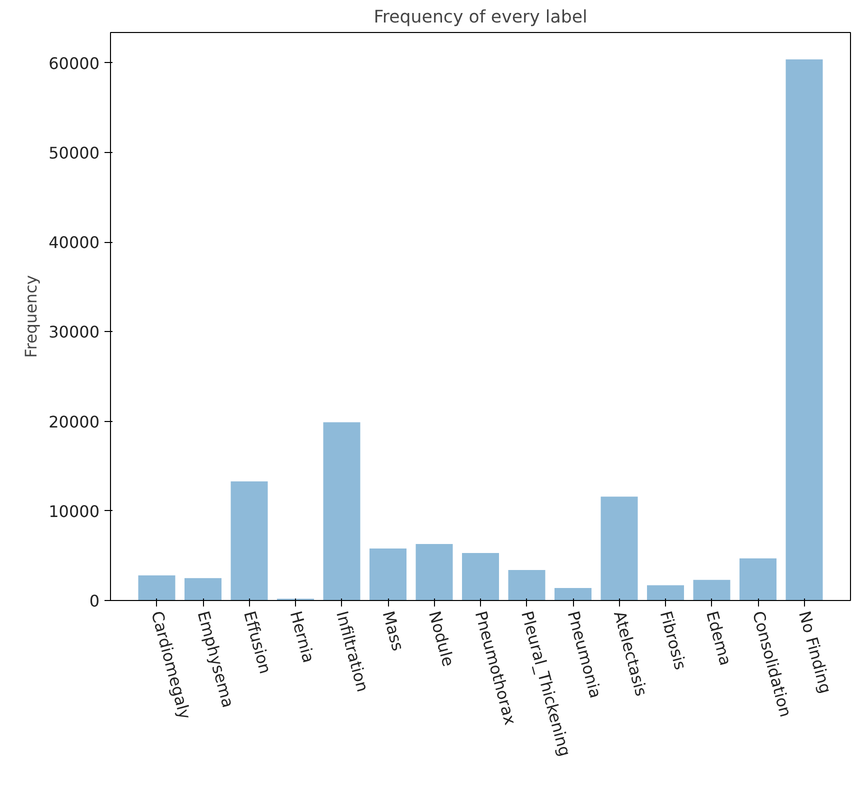 The width and height of the screenshot is (861, 804). What do you see at coordinates (31, 316) in the screenshot?
I see `y-axis-title: Frequency` at bounding box center [31, 316].